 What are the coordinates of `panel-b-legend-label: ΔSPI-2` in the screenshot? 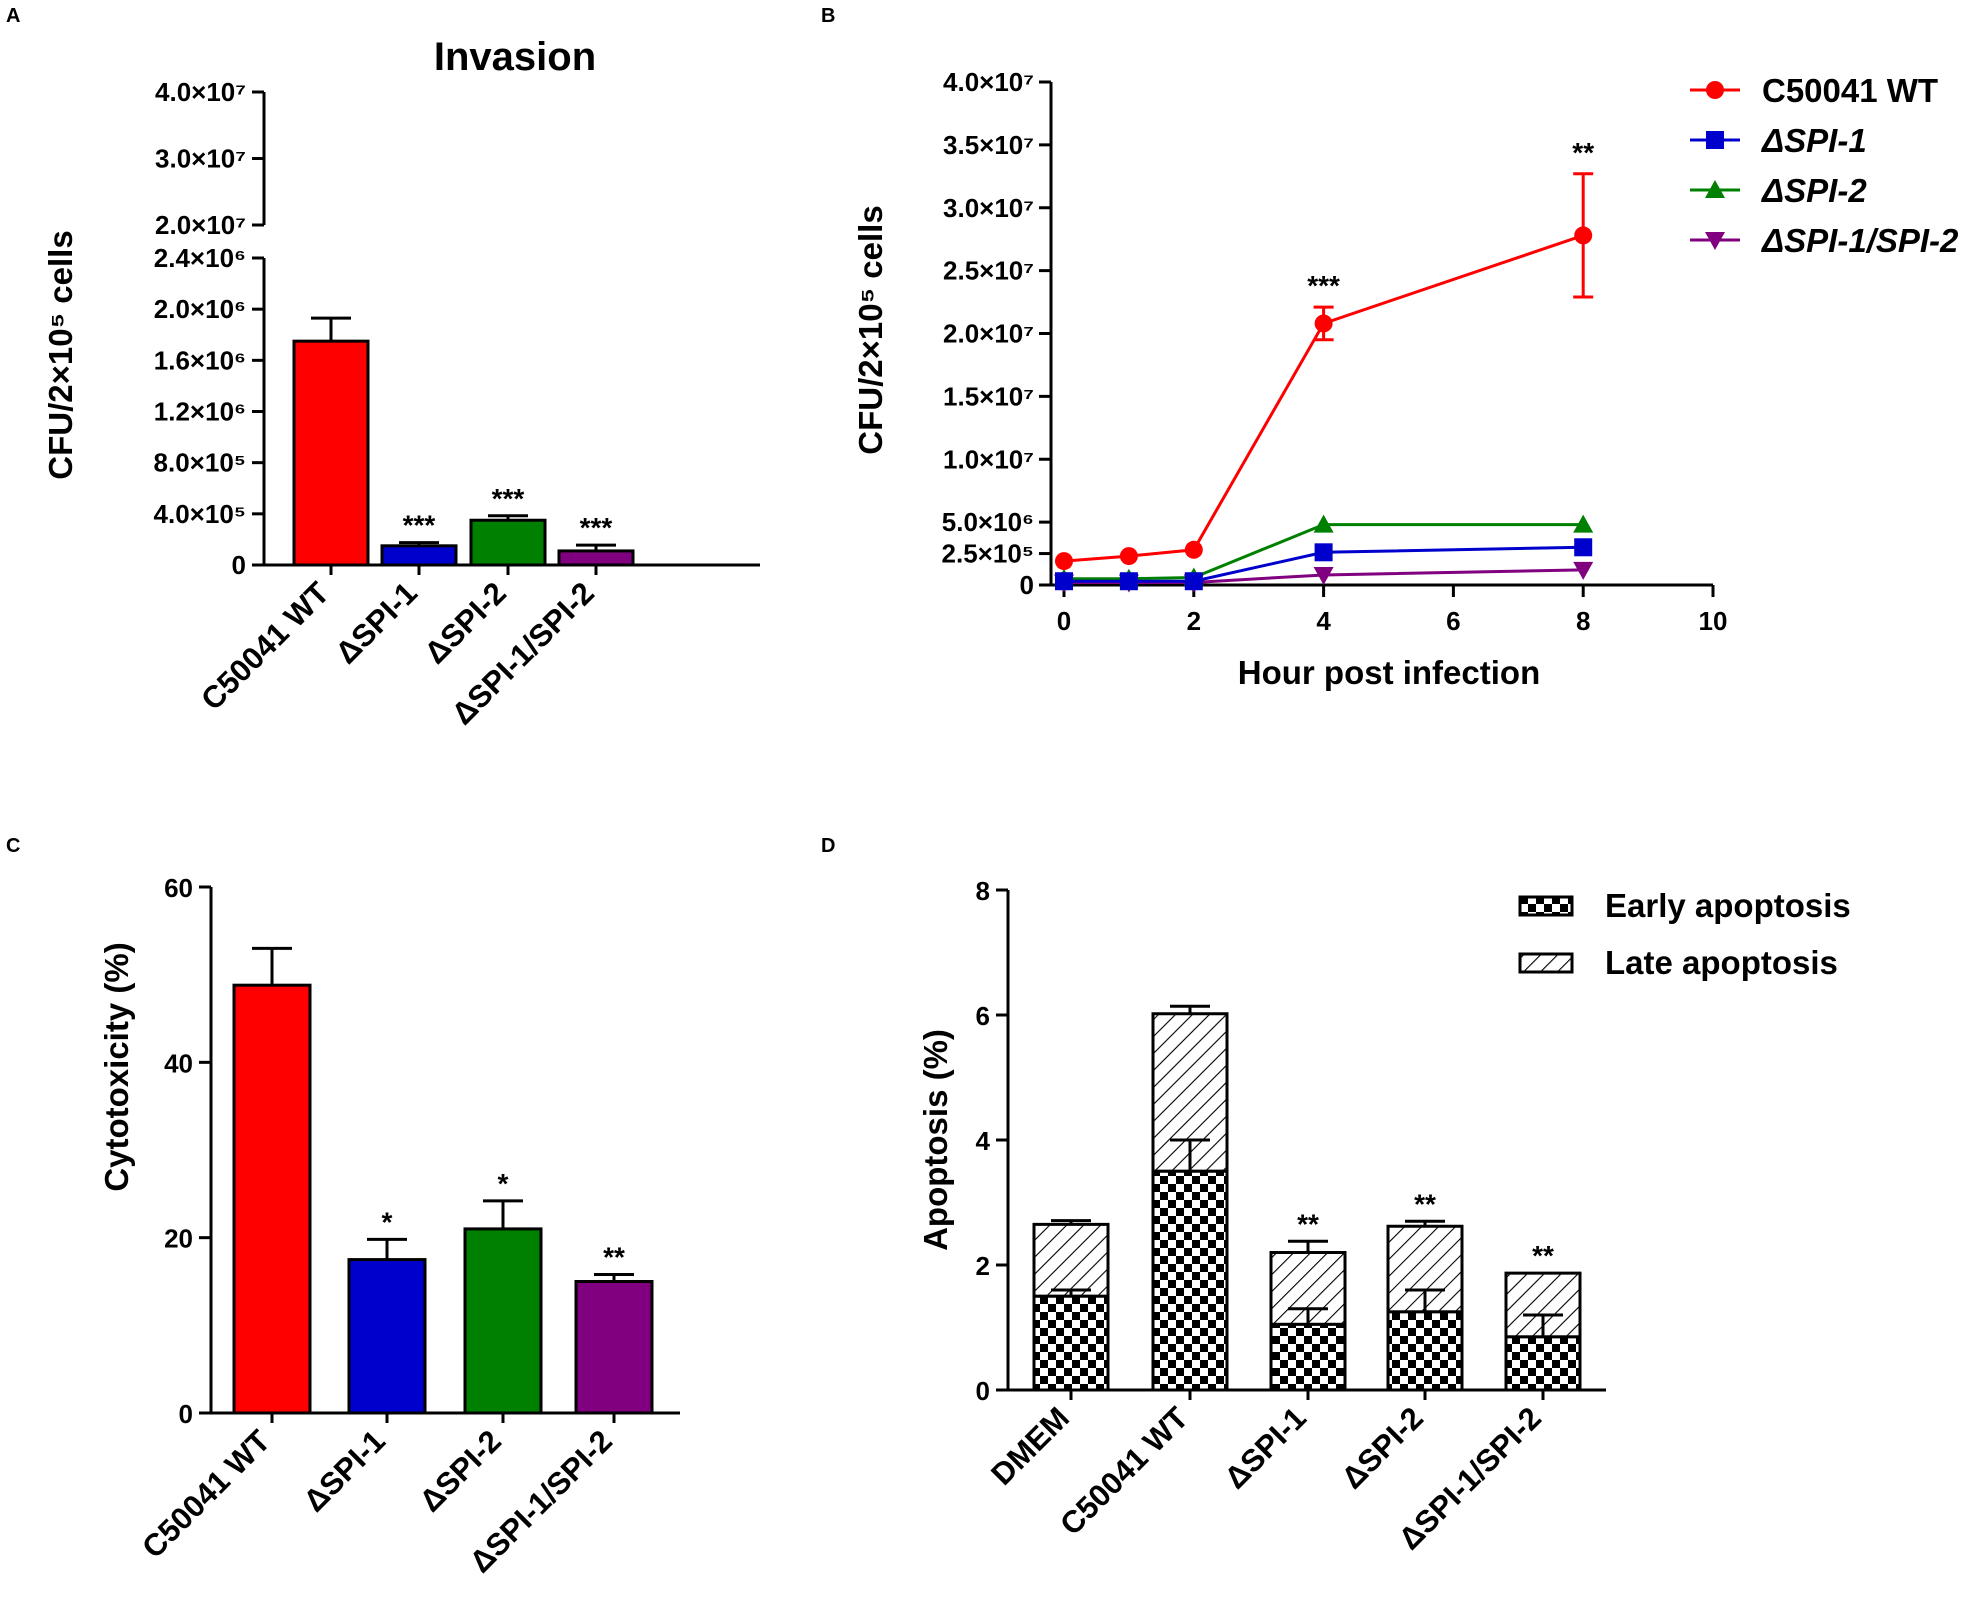 It's located at (1813, 190).